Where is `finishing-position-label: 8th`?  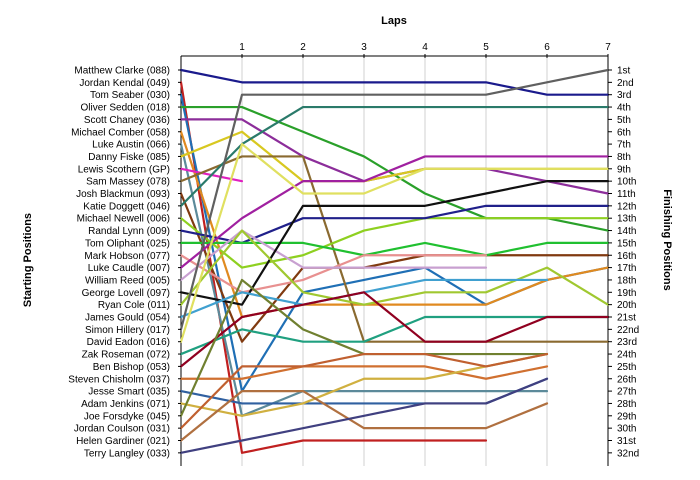 finishing-position-label: 8th is located at coordinates (624, 157).